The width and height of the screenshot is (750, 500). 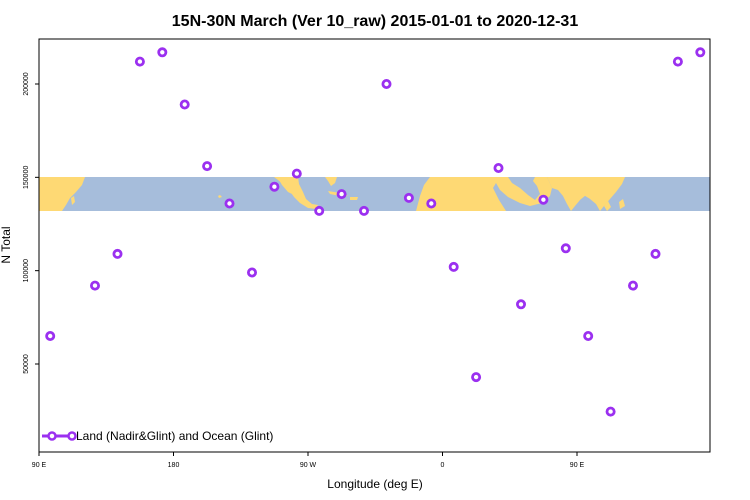 I want to click on legend-label: Land (Nadir&Glint) and Ocean (Glint), so click(x=174, y=436).